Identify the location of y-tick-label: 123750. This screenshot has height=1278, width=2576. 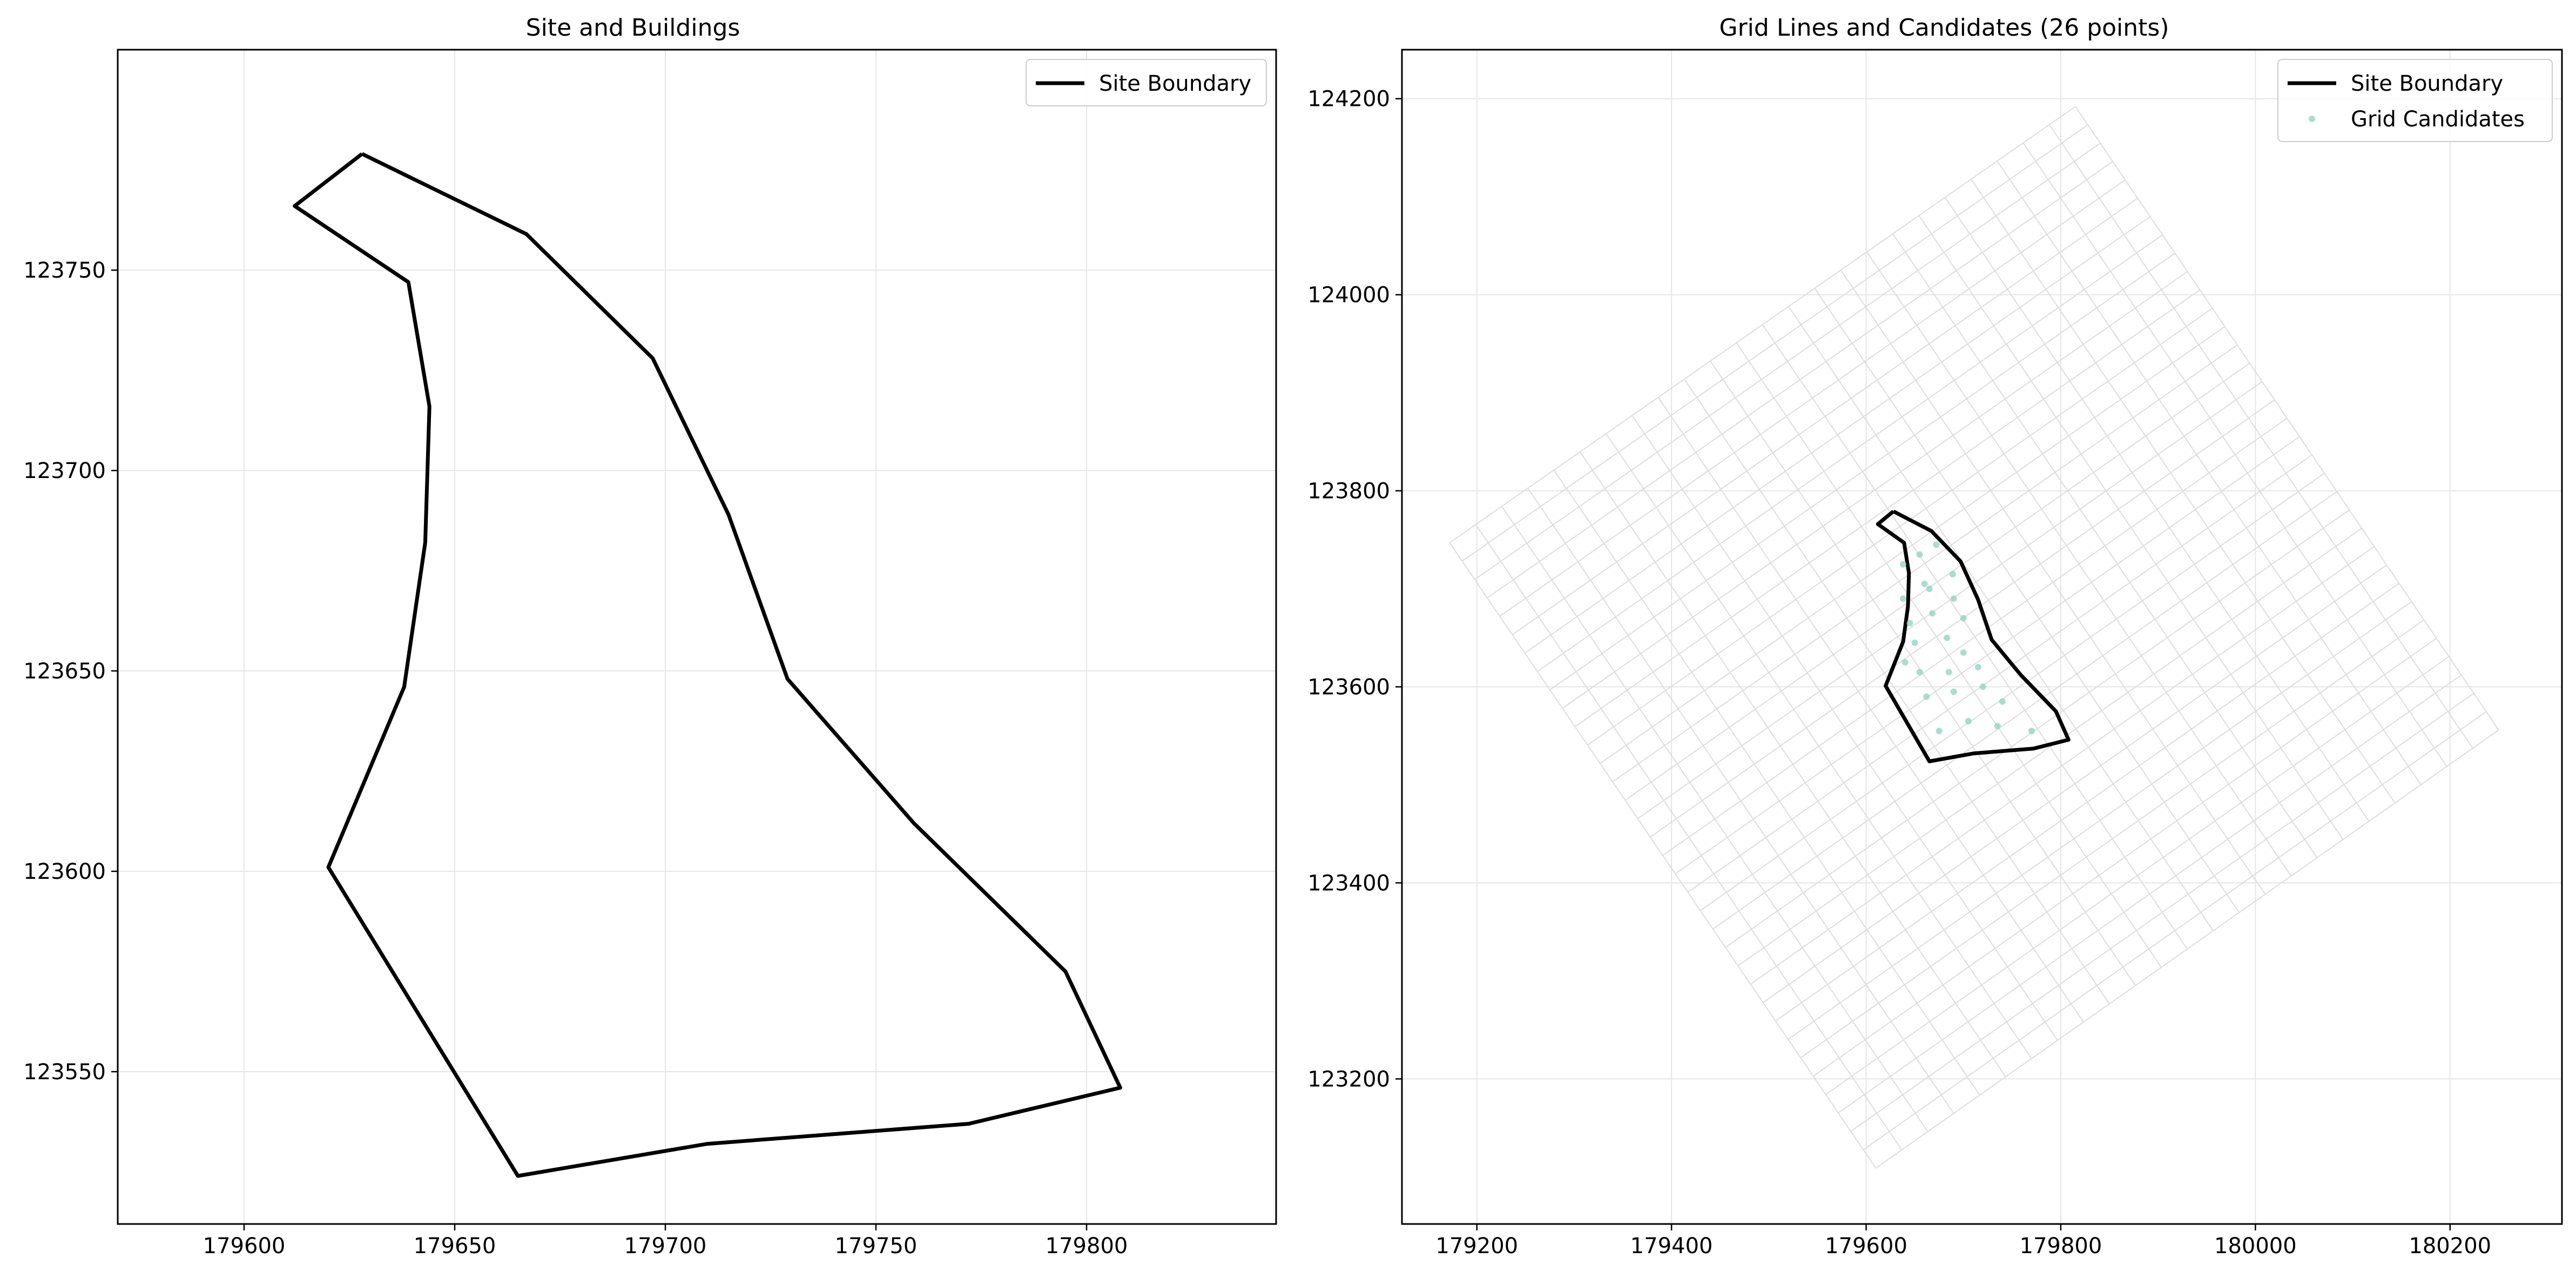
(64, 270).